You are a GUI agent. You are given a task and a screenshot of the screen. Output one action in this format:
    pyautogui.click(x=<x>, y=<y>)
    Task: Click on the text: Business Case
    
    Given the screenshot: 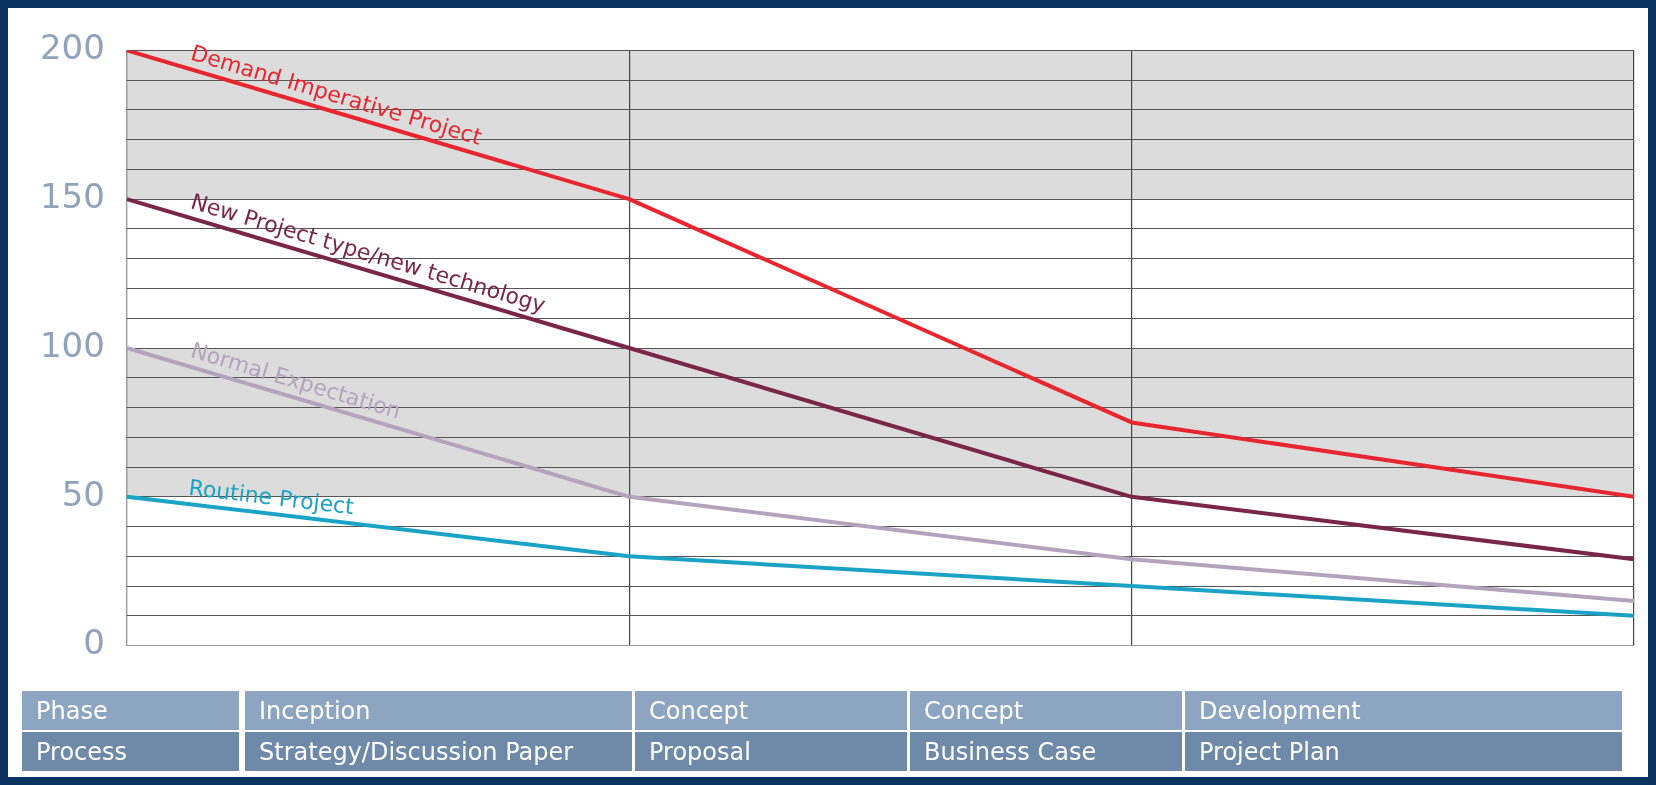 What is the action you would take?
    pyautogui.click(x=1046, y=751)
    